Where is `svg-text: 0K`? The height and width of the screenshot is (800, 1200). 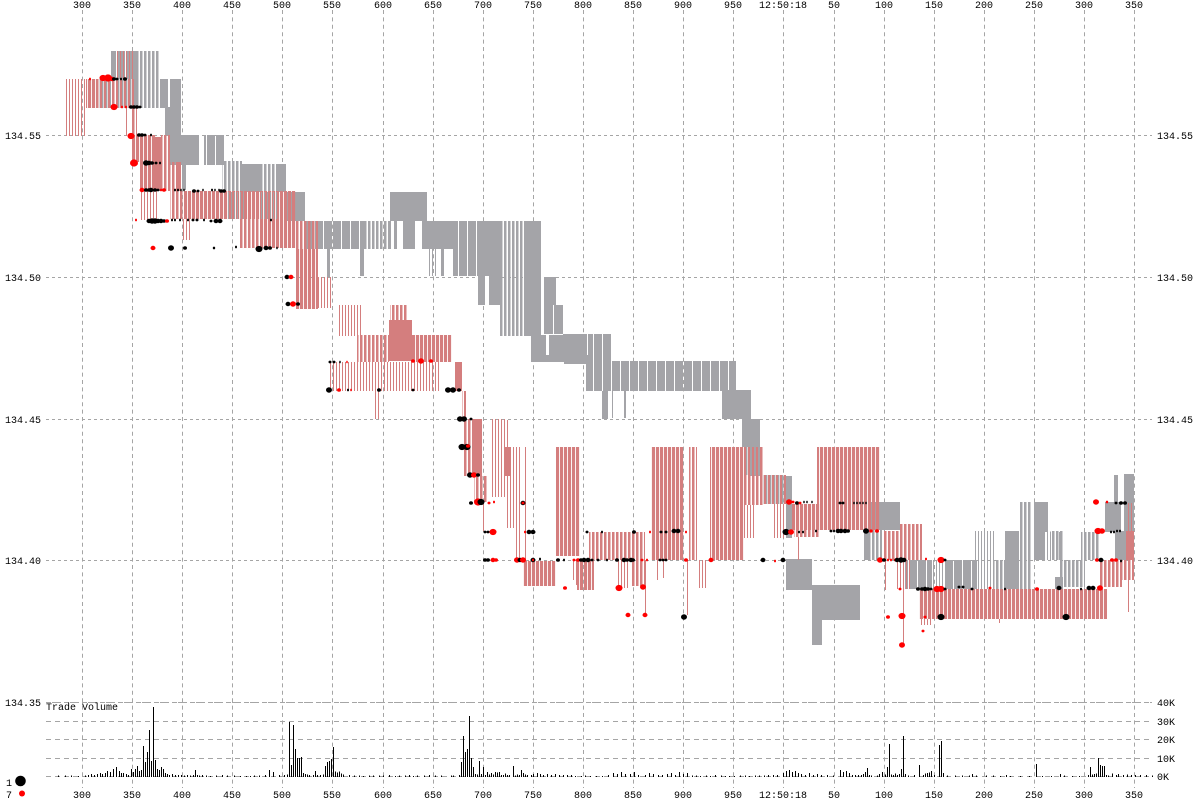 svg-text: 0K is located at coordinates (1163, 778).